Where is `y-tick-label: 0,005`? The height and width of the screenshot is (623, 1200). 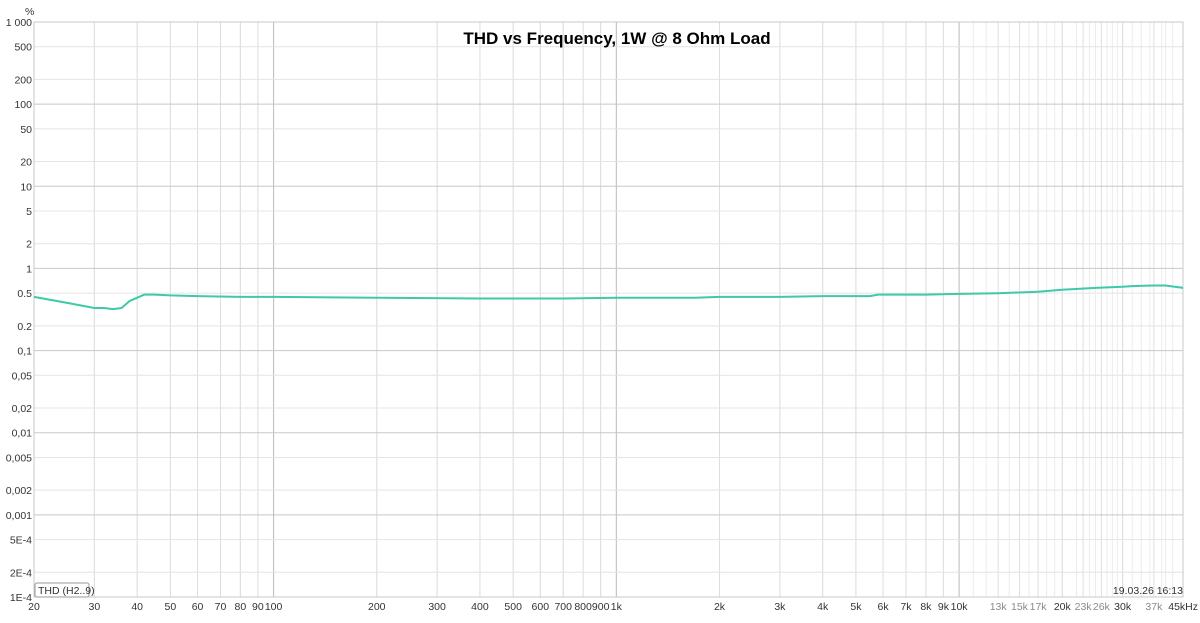
y-tick-label: 0,005 is located at coordinates (19, 458).